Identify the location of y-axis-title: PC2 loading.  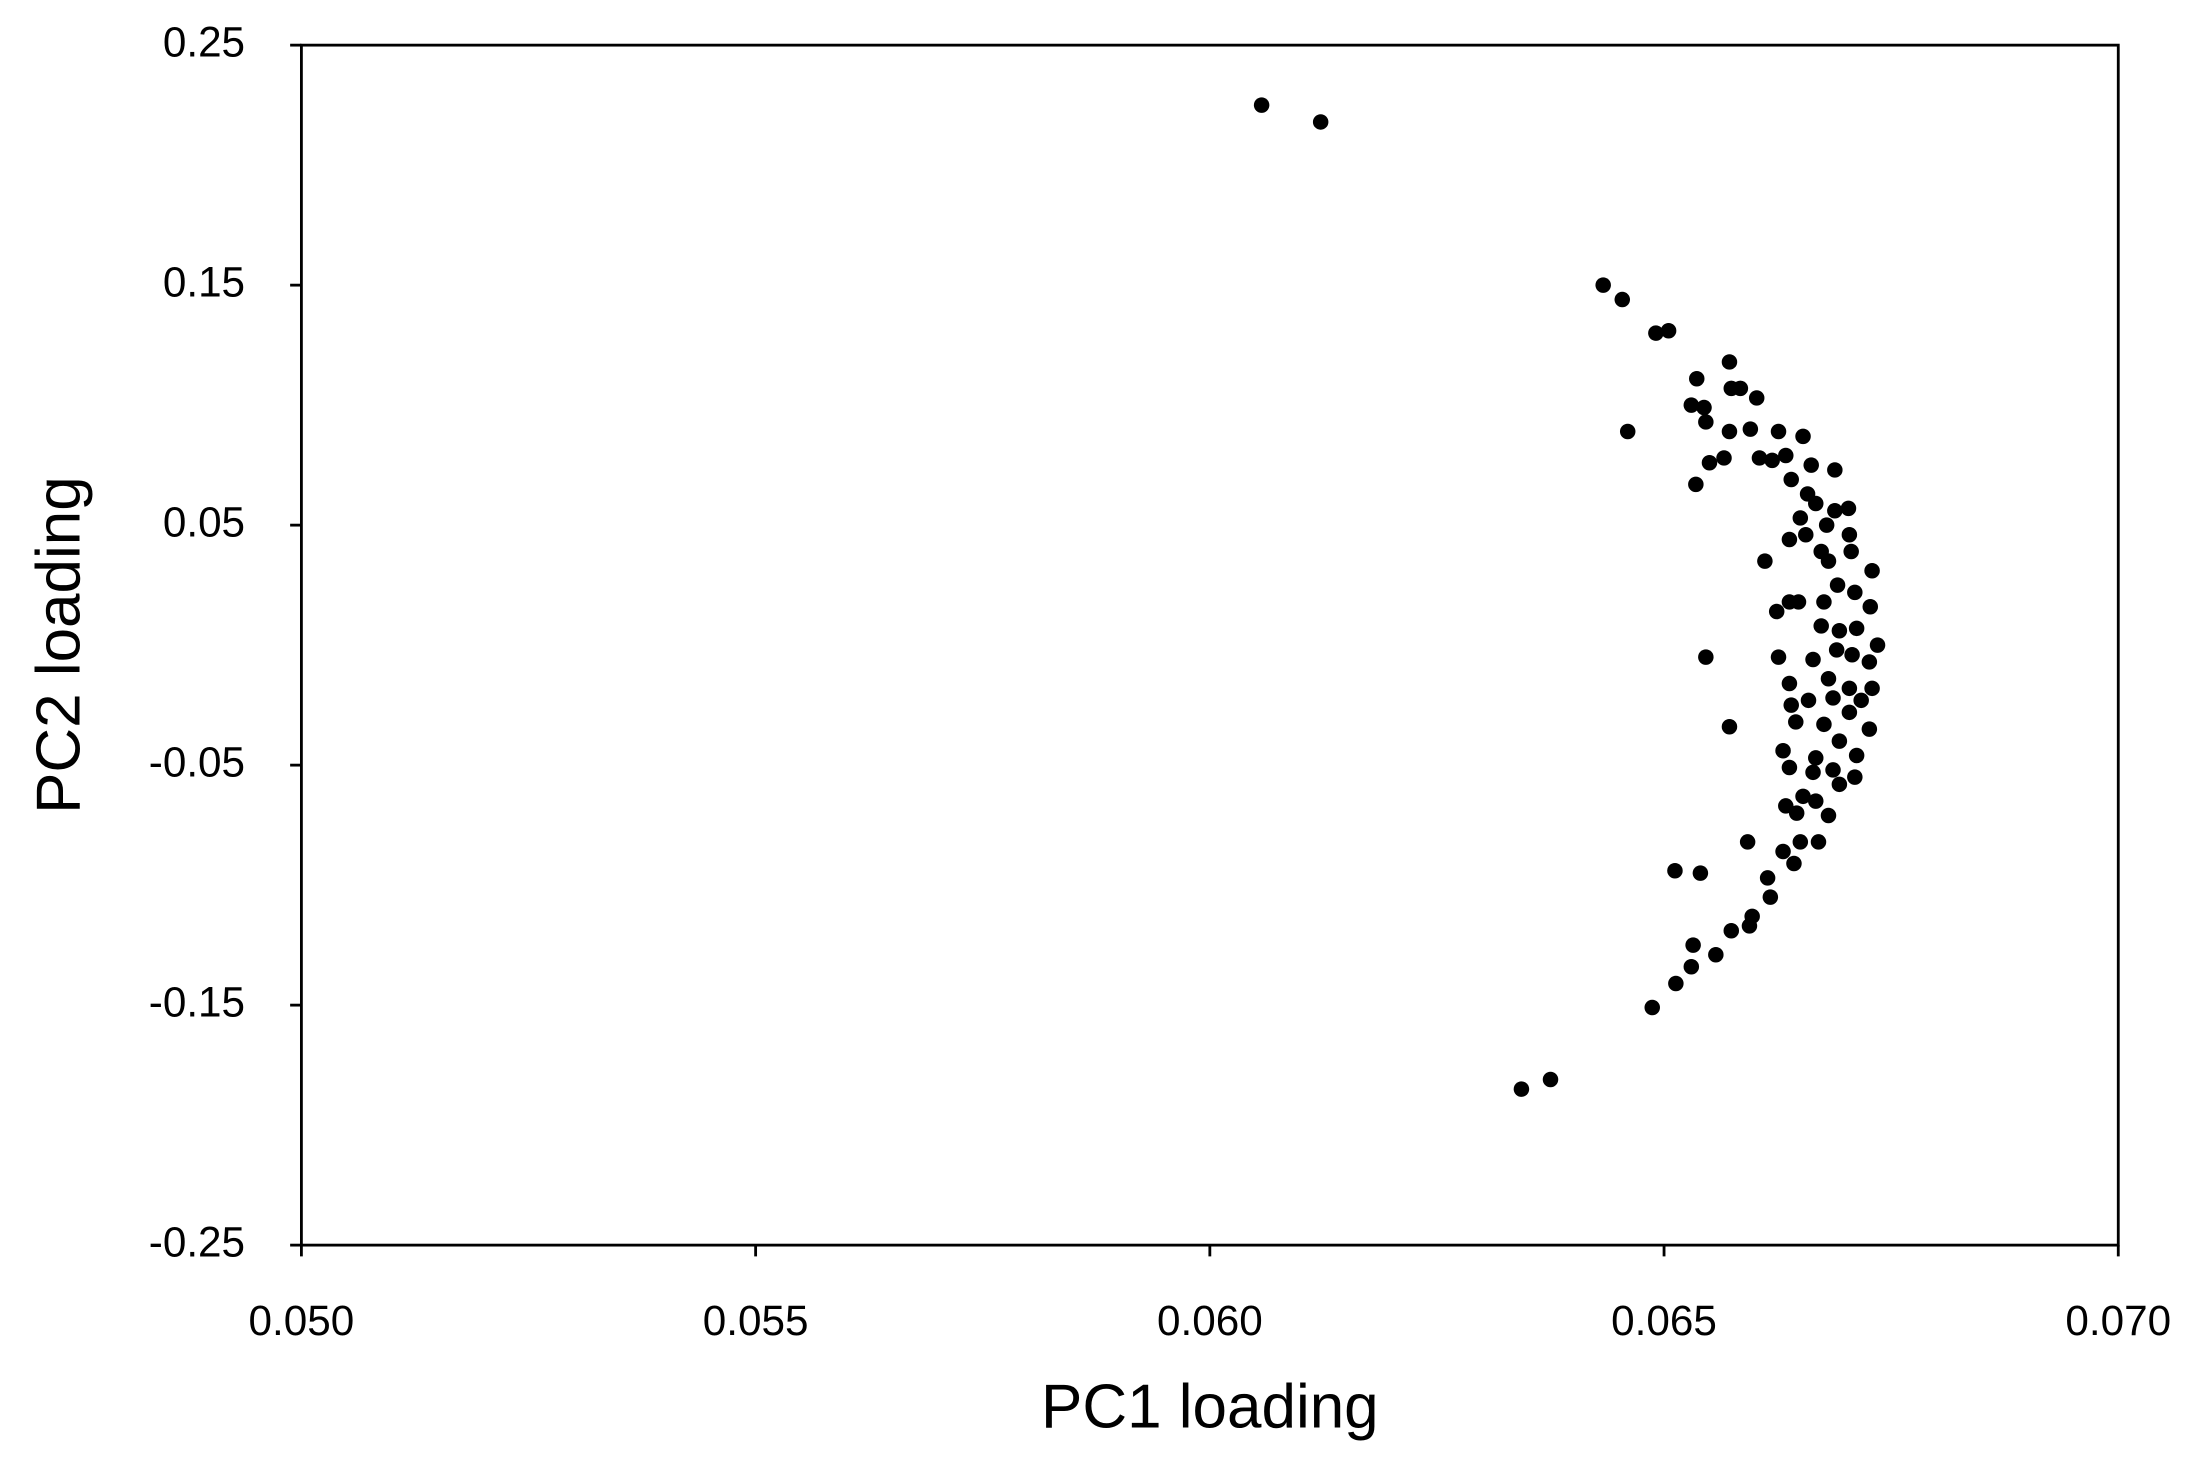
(59, 645).